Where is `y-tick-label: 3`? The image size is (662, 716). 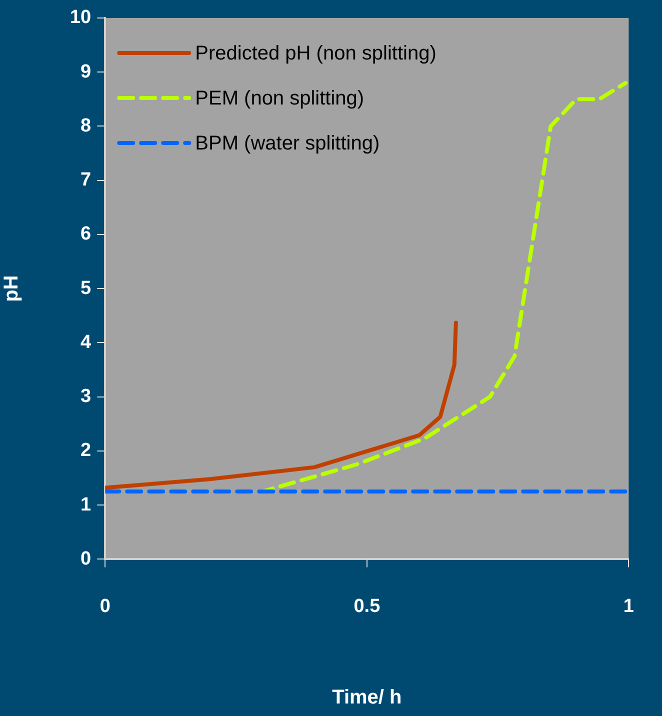
y-tick-label: 3 is located at coordinates (86, 397).